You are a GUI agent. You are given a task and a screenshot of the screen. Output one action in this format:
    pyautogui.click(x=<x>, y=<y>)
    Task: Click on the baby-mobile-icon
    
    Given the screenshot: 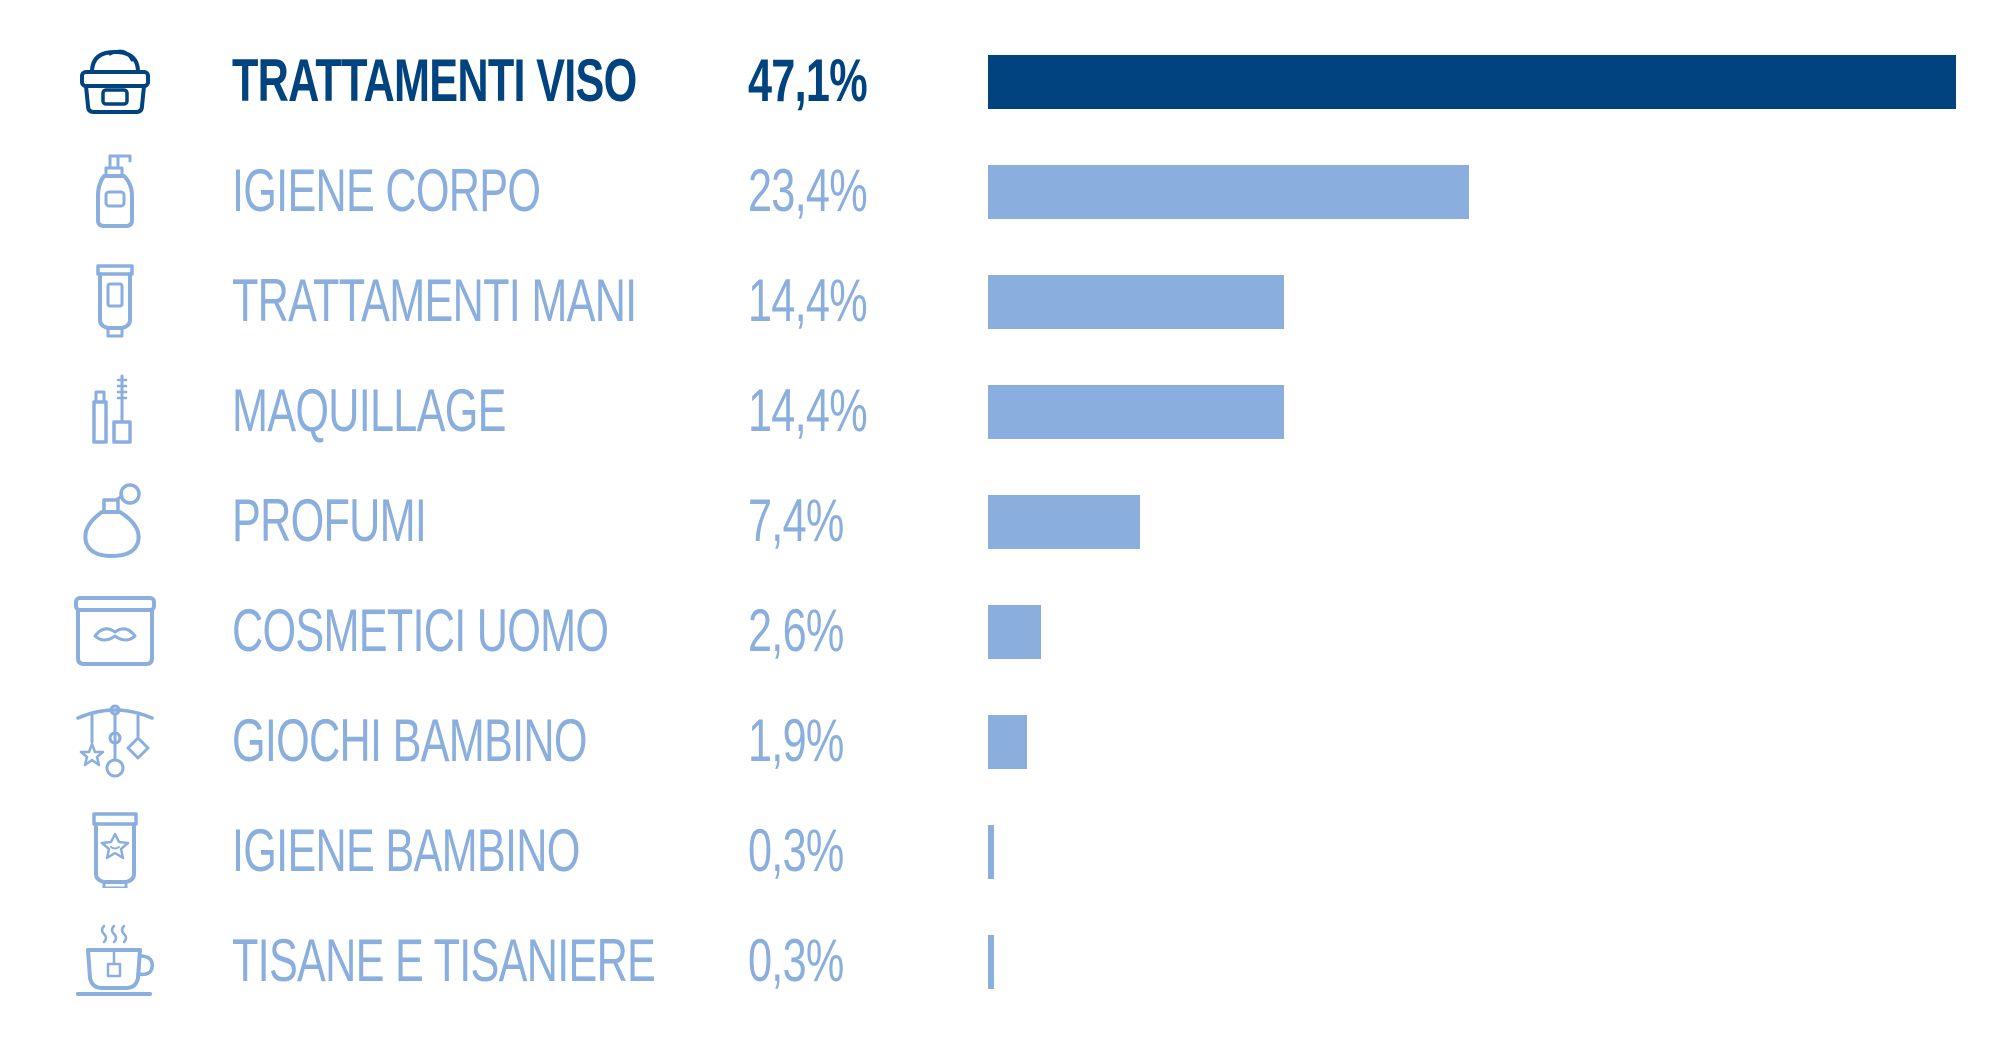 What is the action you would take?
    pyautogui.click(x=115, y=740)
    